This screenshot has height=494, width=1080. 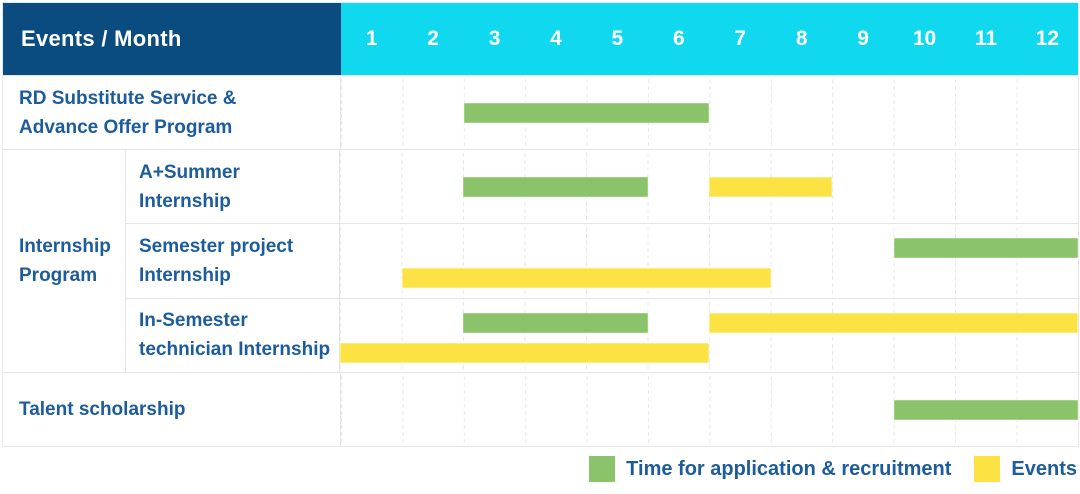 I want to click on row-label: Talent scholarship, so click(x=172, y=409).